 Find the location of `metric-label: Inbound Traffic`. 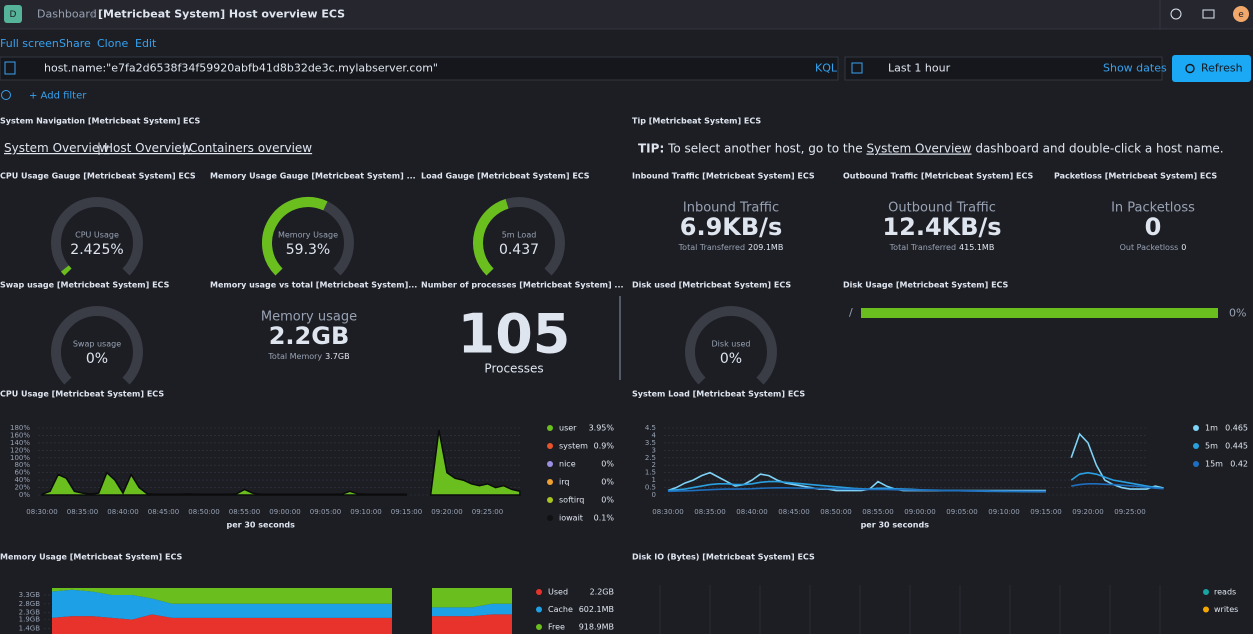

metric-label: Inbound Traffic is located at coordinates (731, 208).